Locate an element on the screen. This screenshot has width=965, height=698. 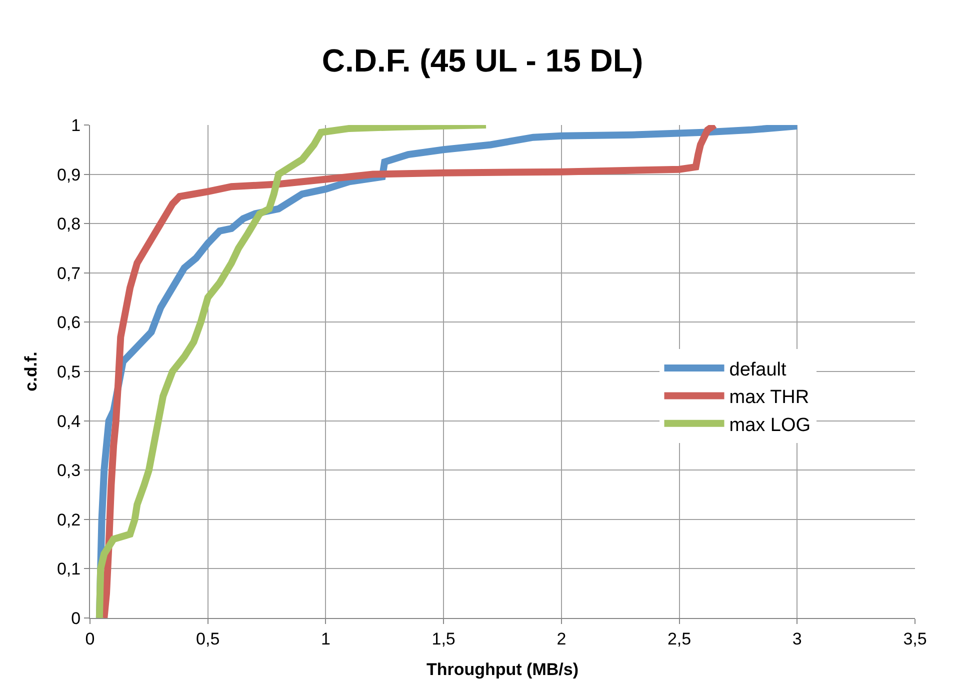
y-tick-label: 1 is located at coordinates (76, 125).